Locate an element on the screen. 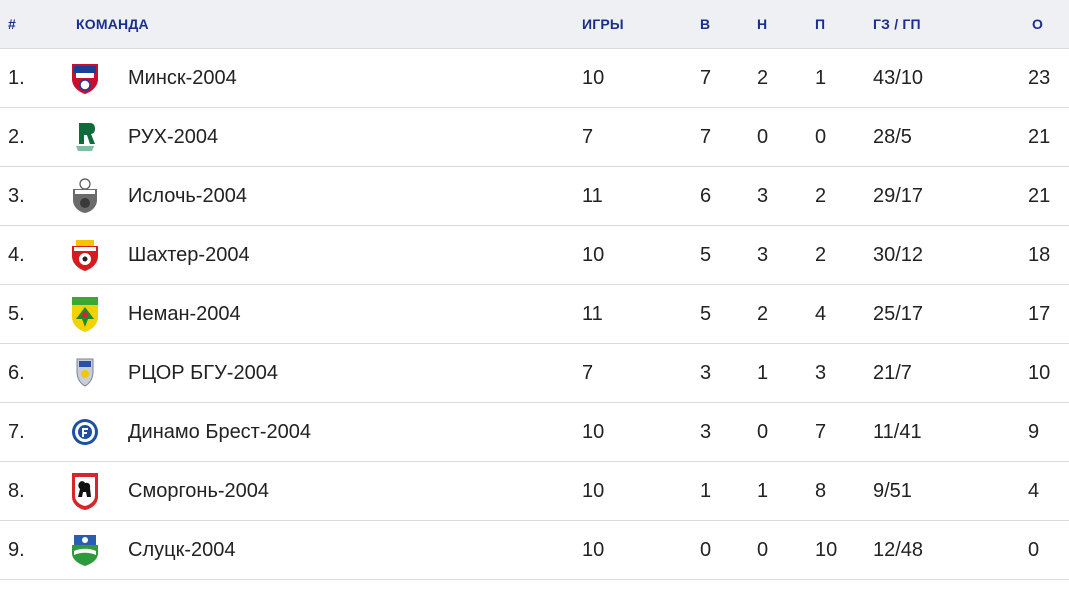 Image resolution: width=1069 pixels, height=598 pixels. team-name: РУХ-2004 is located at coordinates (173, 136).